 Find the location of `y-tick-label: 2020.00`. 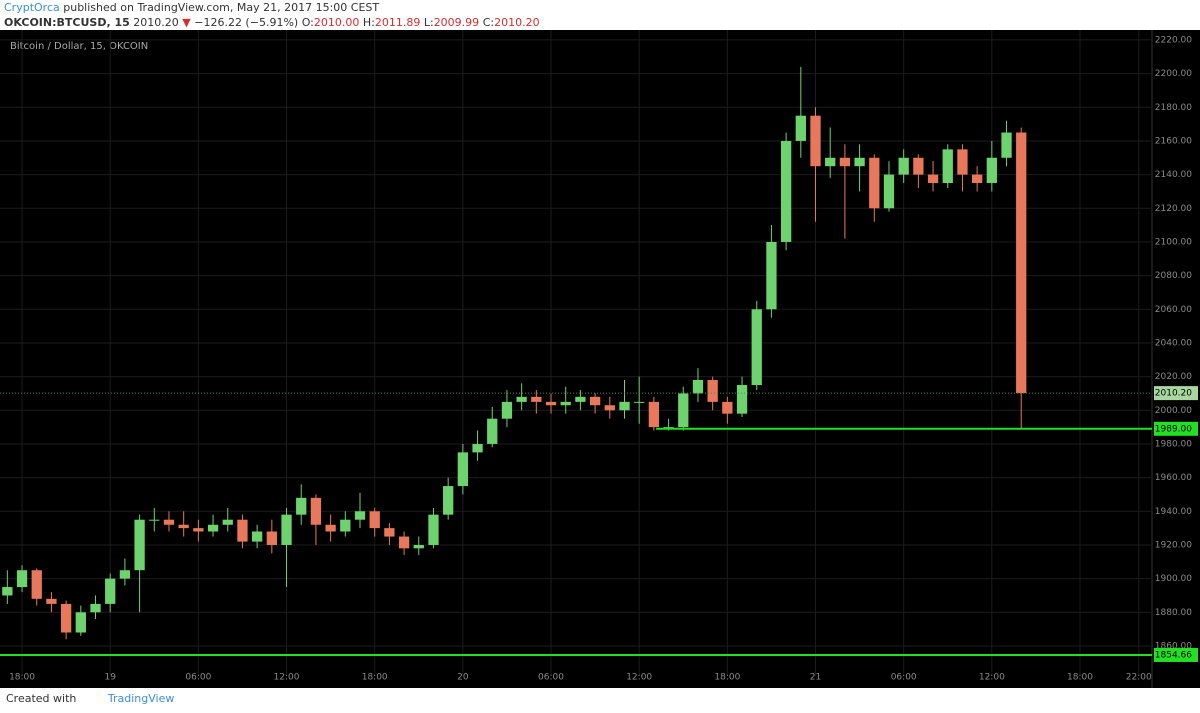

y-tick-label: 2020.00 is located at coordinates (1173, 377).